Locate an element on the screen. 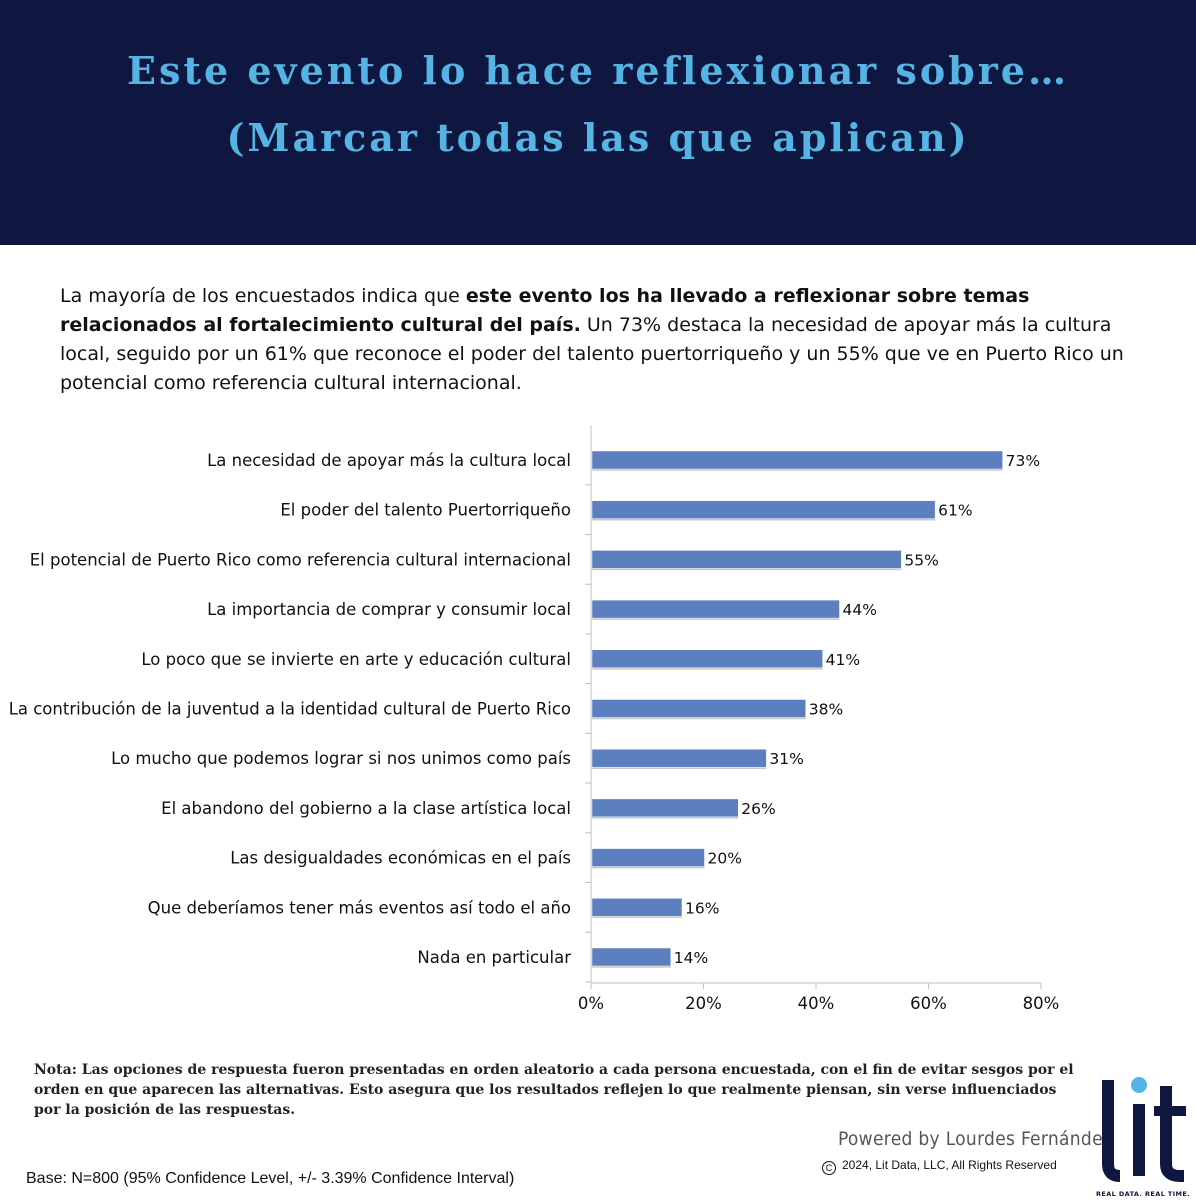  logo-dot is located at coordinates (1139, 1085).